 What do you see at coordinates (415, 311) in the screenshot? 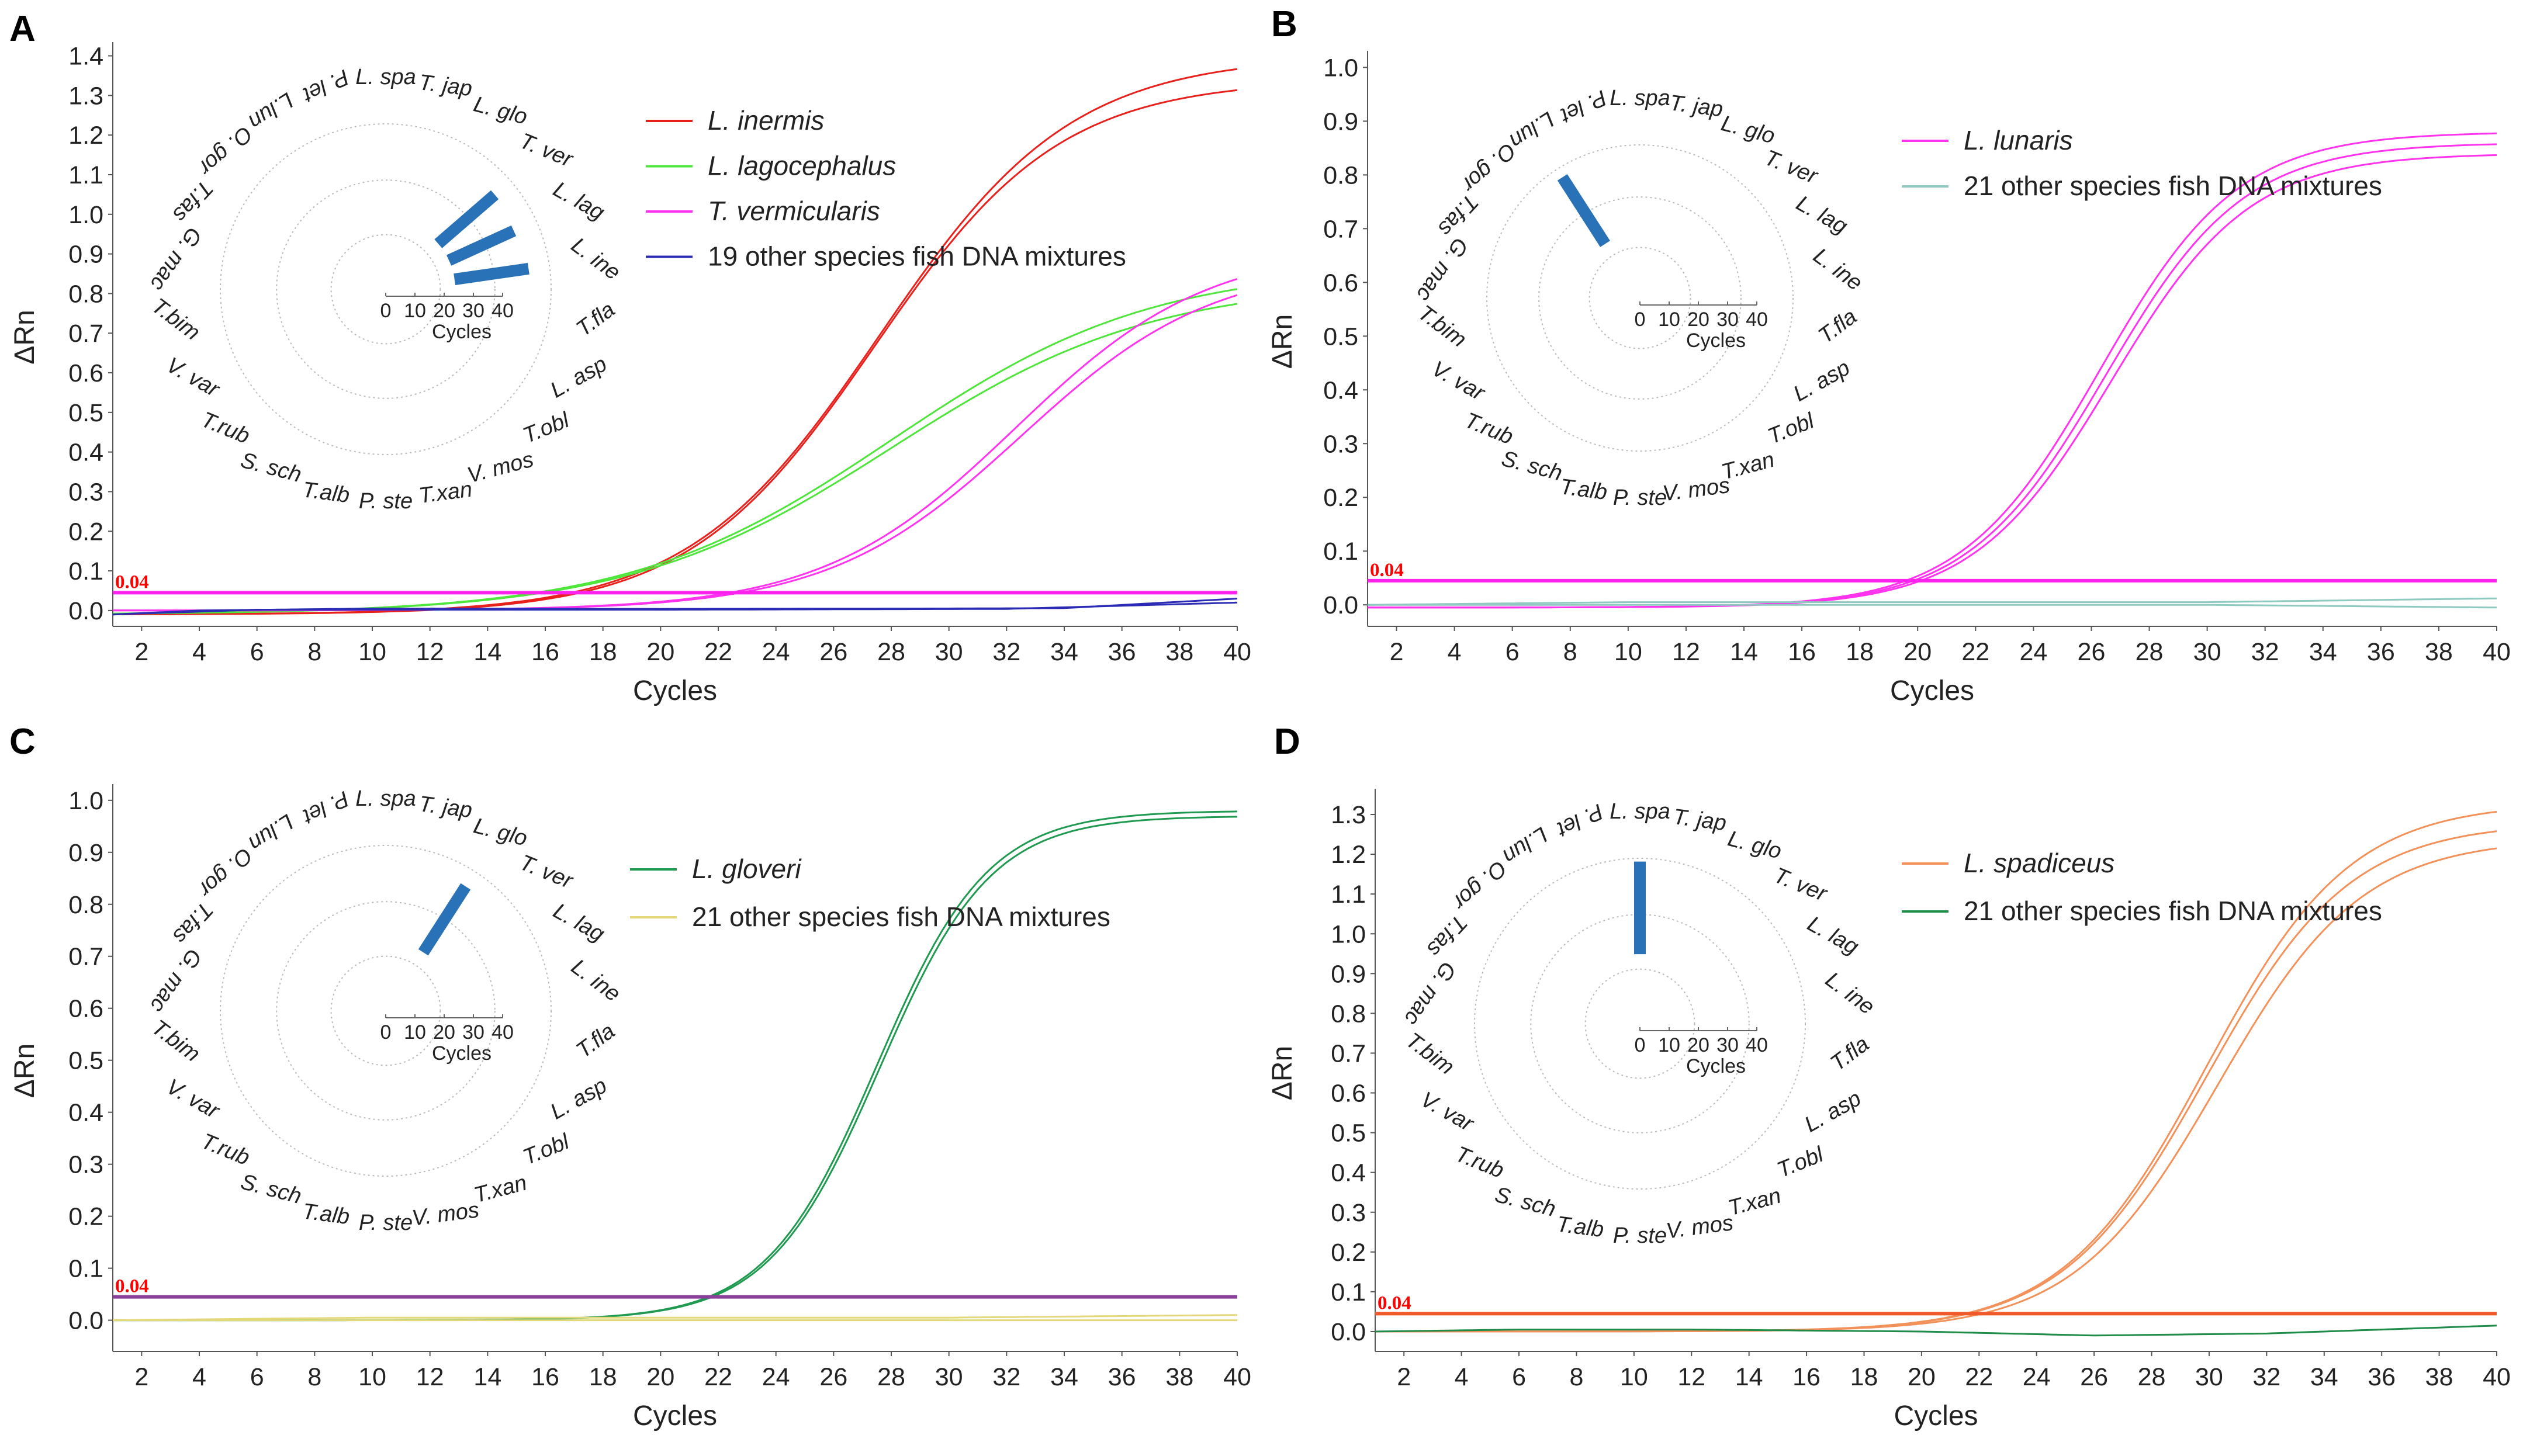
I see `polar-scale-label: 10` at bounding box center [415, 311].